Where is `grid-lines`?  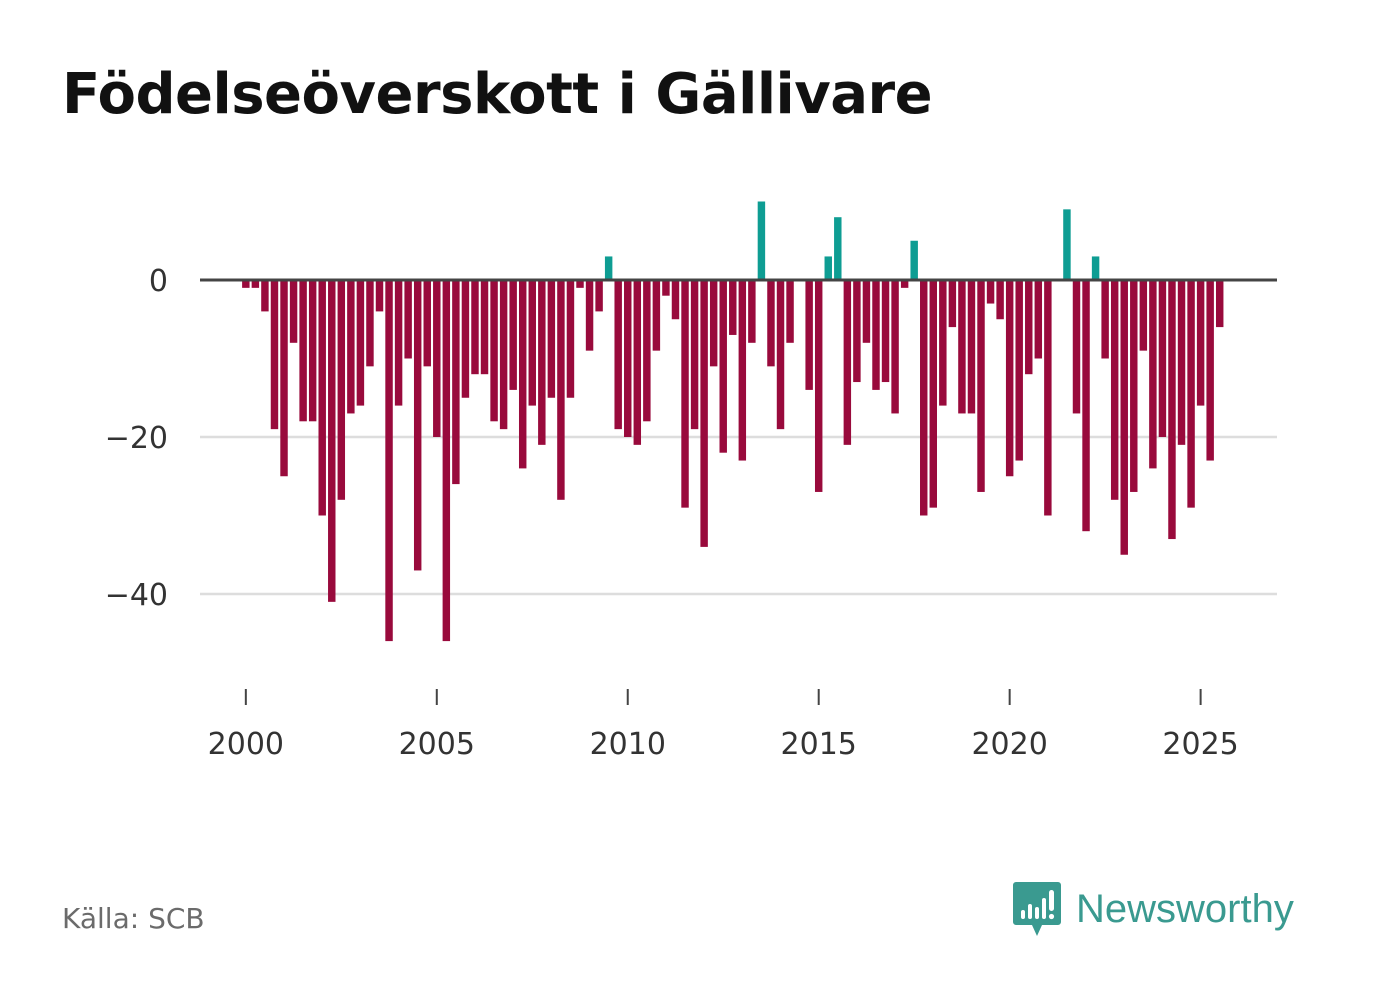
grid-lines is located at coordinates (738, 515).